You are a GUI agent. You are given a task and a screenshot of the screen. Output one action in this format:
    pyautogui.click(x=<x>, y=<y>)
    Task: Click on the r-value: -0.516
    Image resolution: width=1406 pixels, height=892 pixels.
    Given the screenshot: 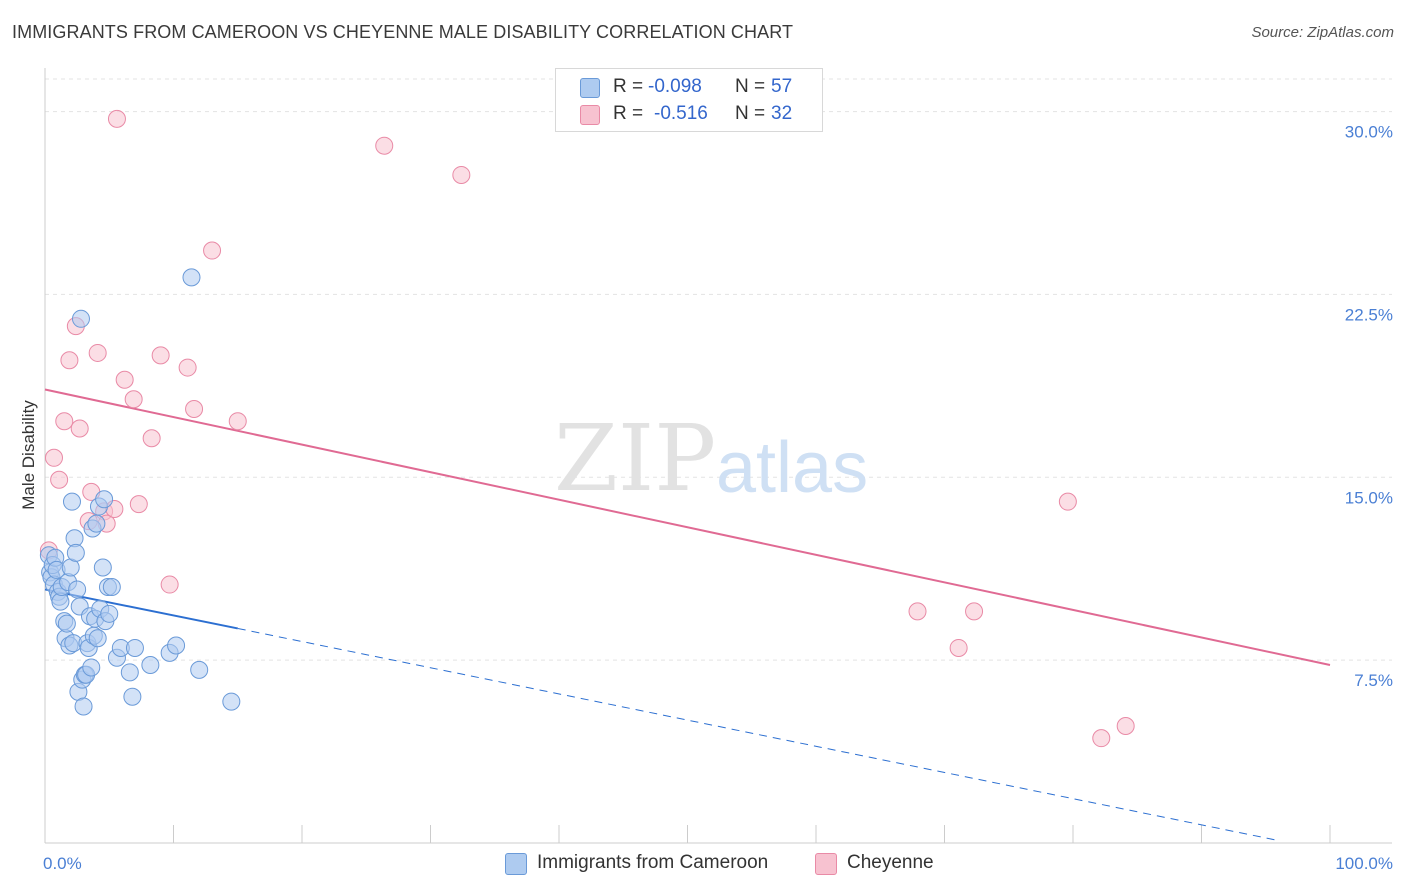 What is the action you would take?
    pyautogui.click(x=681, y=113)
    